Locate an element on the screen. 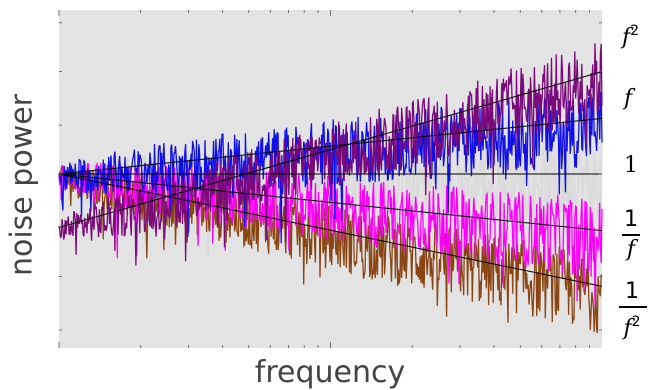 The width and height of the screenshot is (657, 390). y-axis-label: noise power is located at coordinates (22, 185).